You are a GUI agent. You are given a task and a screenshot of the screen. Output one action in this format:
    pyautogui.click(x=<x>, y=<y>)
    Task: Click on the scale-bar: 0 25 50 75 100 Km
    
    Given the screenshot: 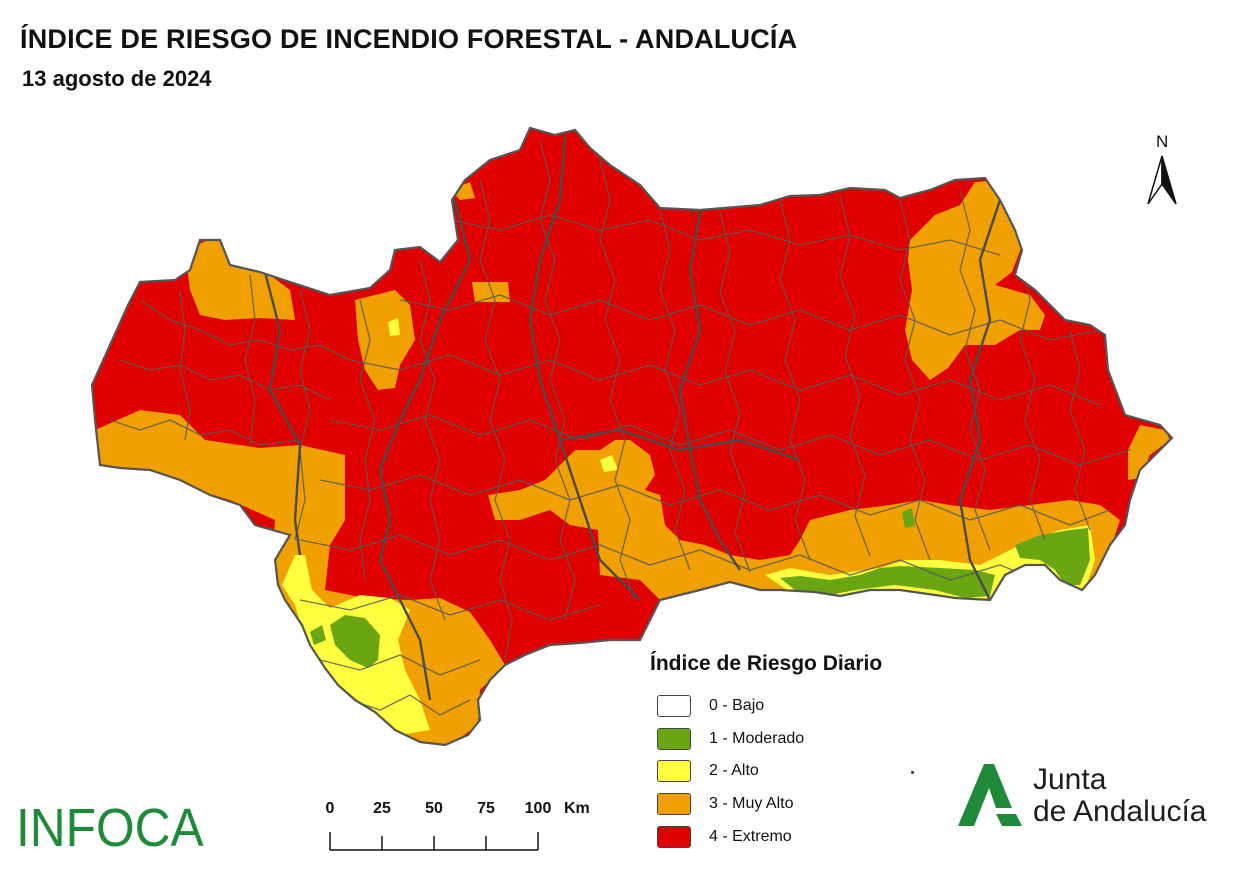 What is the action you would take?
    pyautogui.click(x=468, y=830)
    